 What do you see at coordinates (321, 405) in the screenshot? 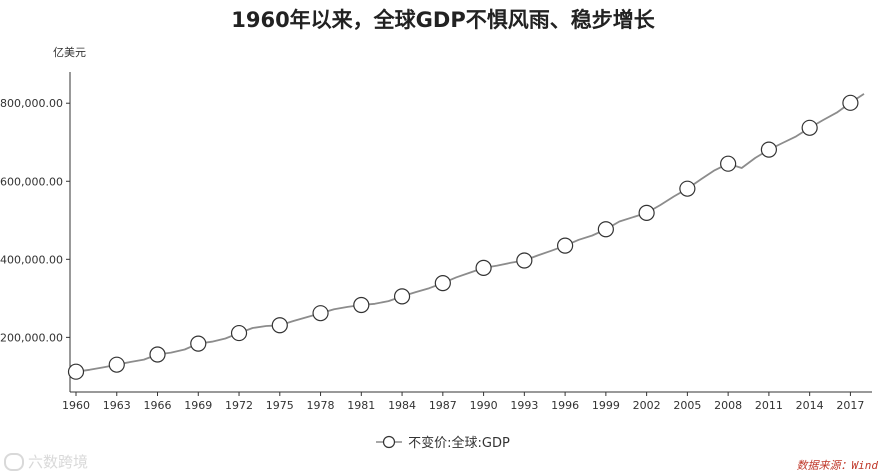
I see `x-tick-label: 1978` at bounding box center [321, 405].